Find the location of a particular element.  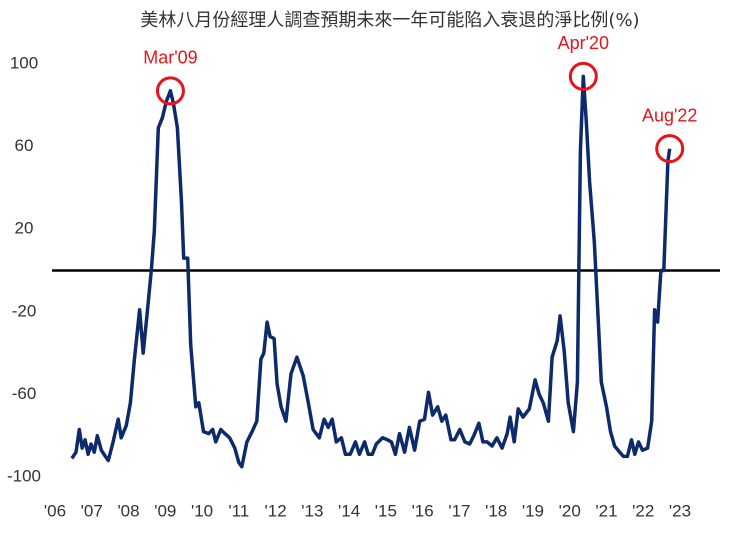

x-tick-label: '15 is located at coordinates (386, 510).